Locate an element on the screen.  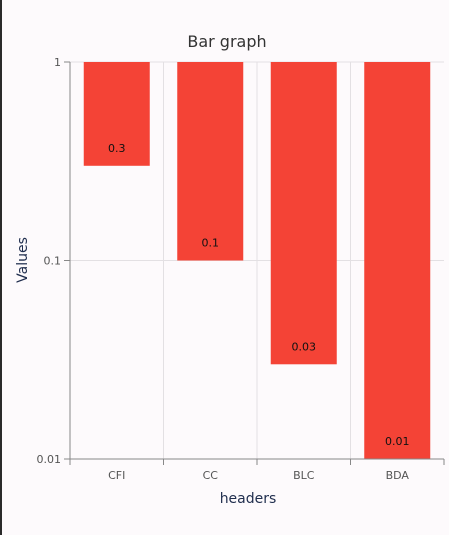
x-tick-label: CC is located at coordinates (211, 475).